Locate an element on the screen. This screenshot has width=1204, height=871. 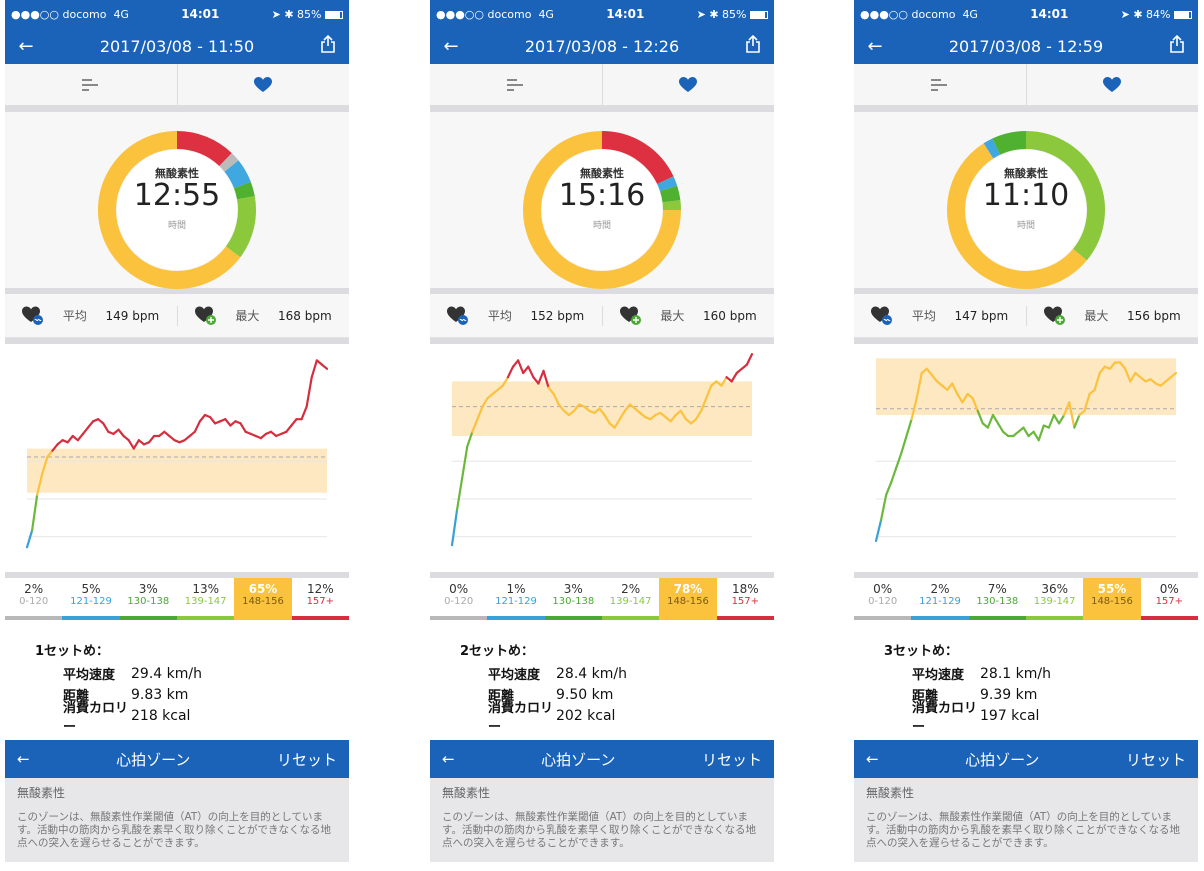
max-value: 168 bpm is located at coordinates (305, 315).